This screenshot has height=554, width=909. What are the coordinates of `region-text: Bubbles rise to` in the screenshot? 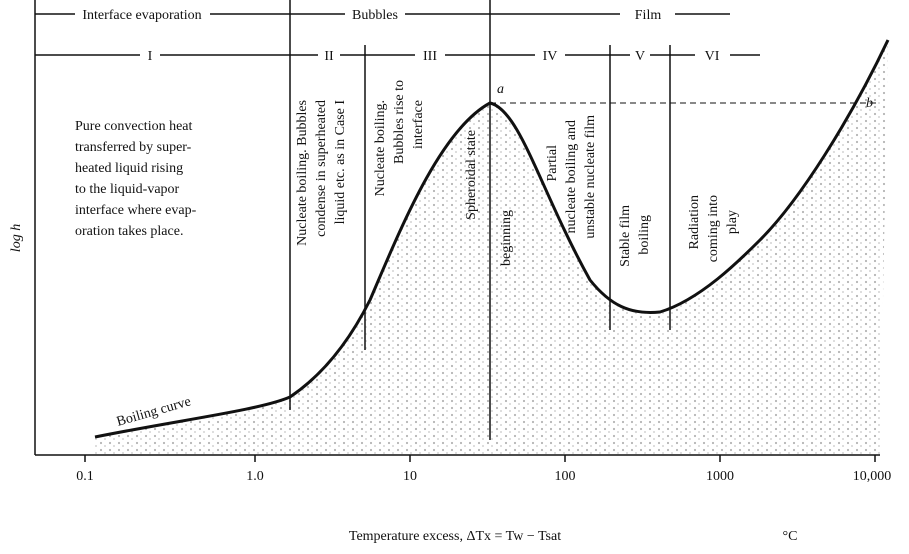 It's located at (399, 122).